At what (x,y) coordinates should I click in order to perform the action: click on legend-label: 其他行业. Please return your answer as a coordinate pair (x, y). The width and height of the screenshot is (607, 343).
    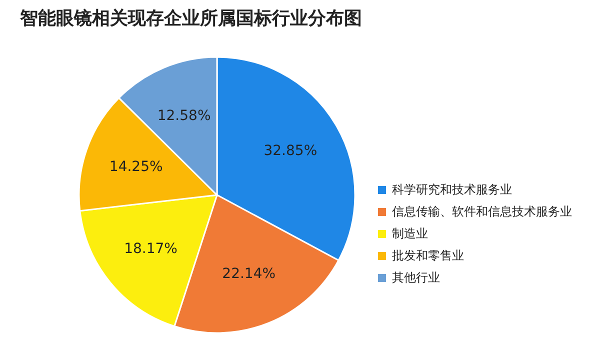
    Looking at the image, I should click on (416, 277).